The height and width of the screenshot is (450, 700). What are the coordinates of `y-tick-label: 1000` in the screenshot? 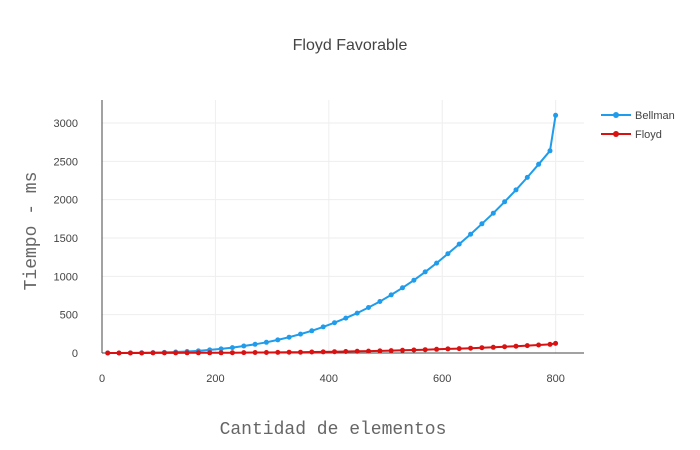 It's located at (66, 277).